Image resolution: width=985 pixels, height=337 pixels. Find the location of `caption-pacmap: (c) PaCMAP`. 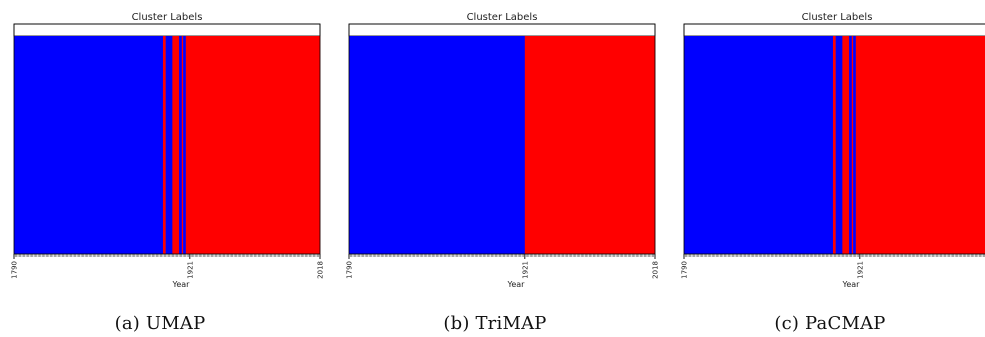

caption-pacmap: (c) PaCMAP is located at coordinates (830, 323).